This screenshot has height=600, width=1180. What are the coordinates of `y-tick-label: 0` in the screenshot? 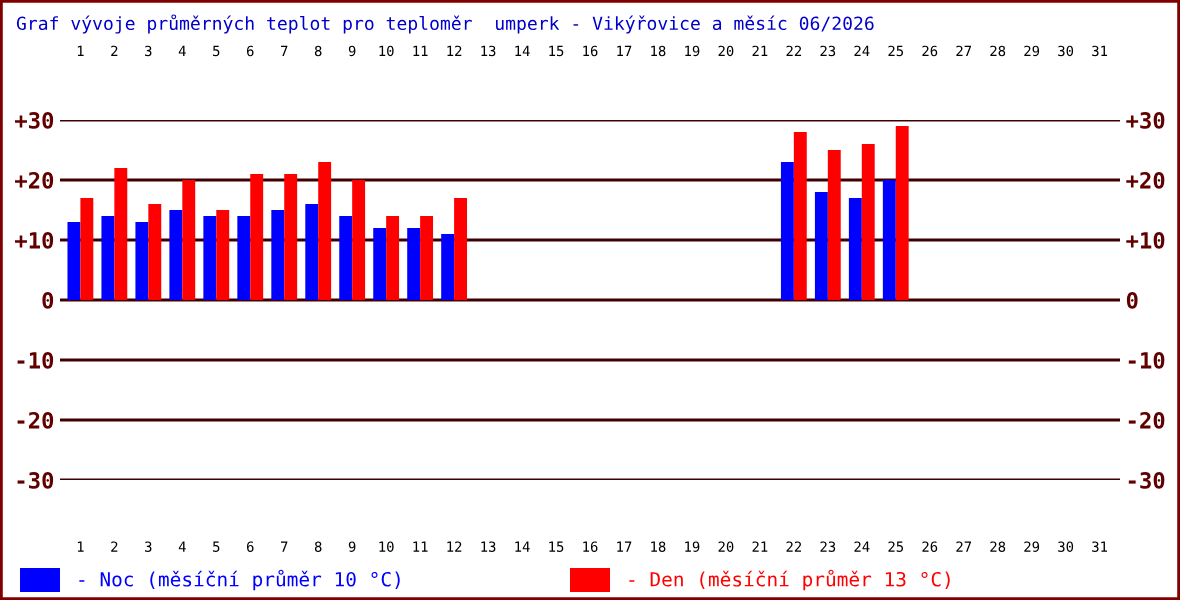 It's located at (1132, 300).